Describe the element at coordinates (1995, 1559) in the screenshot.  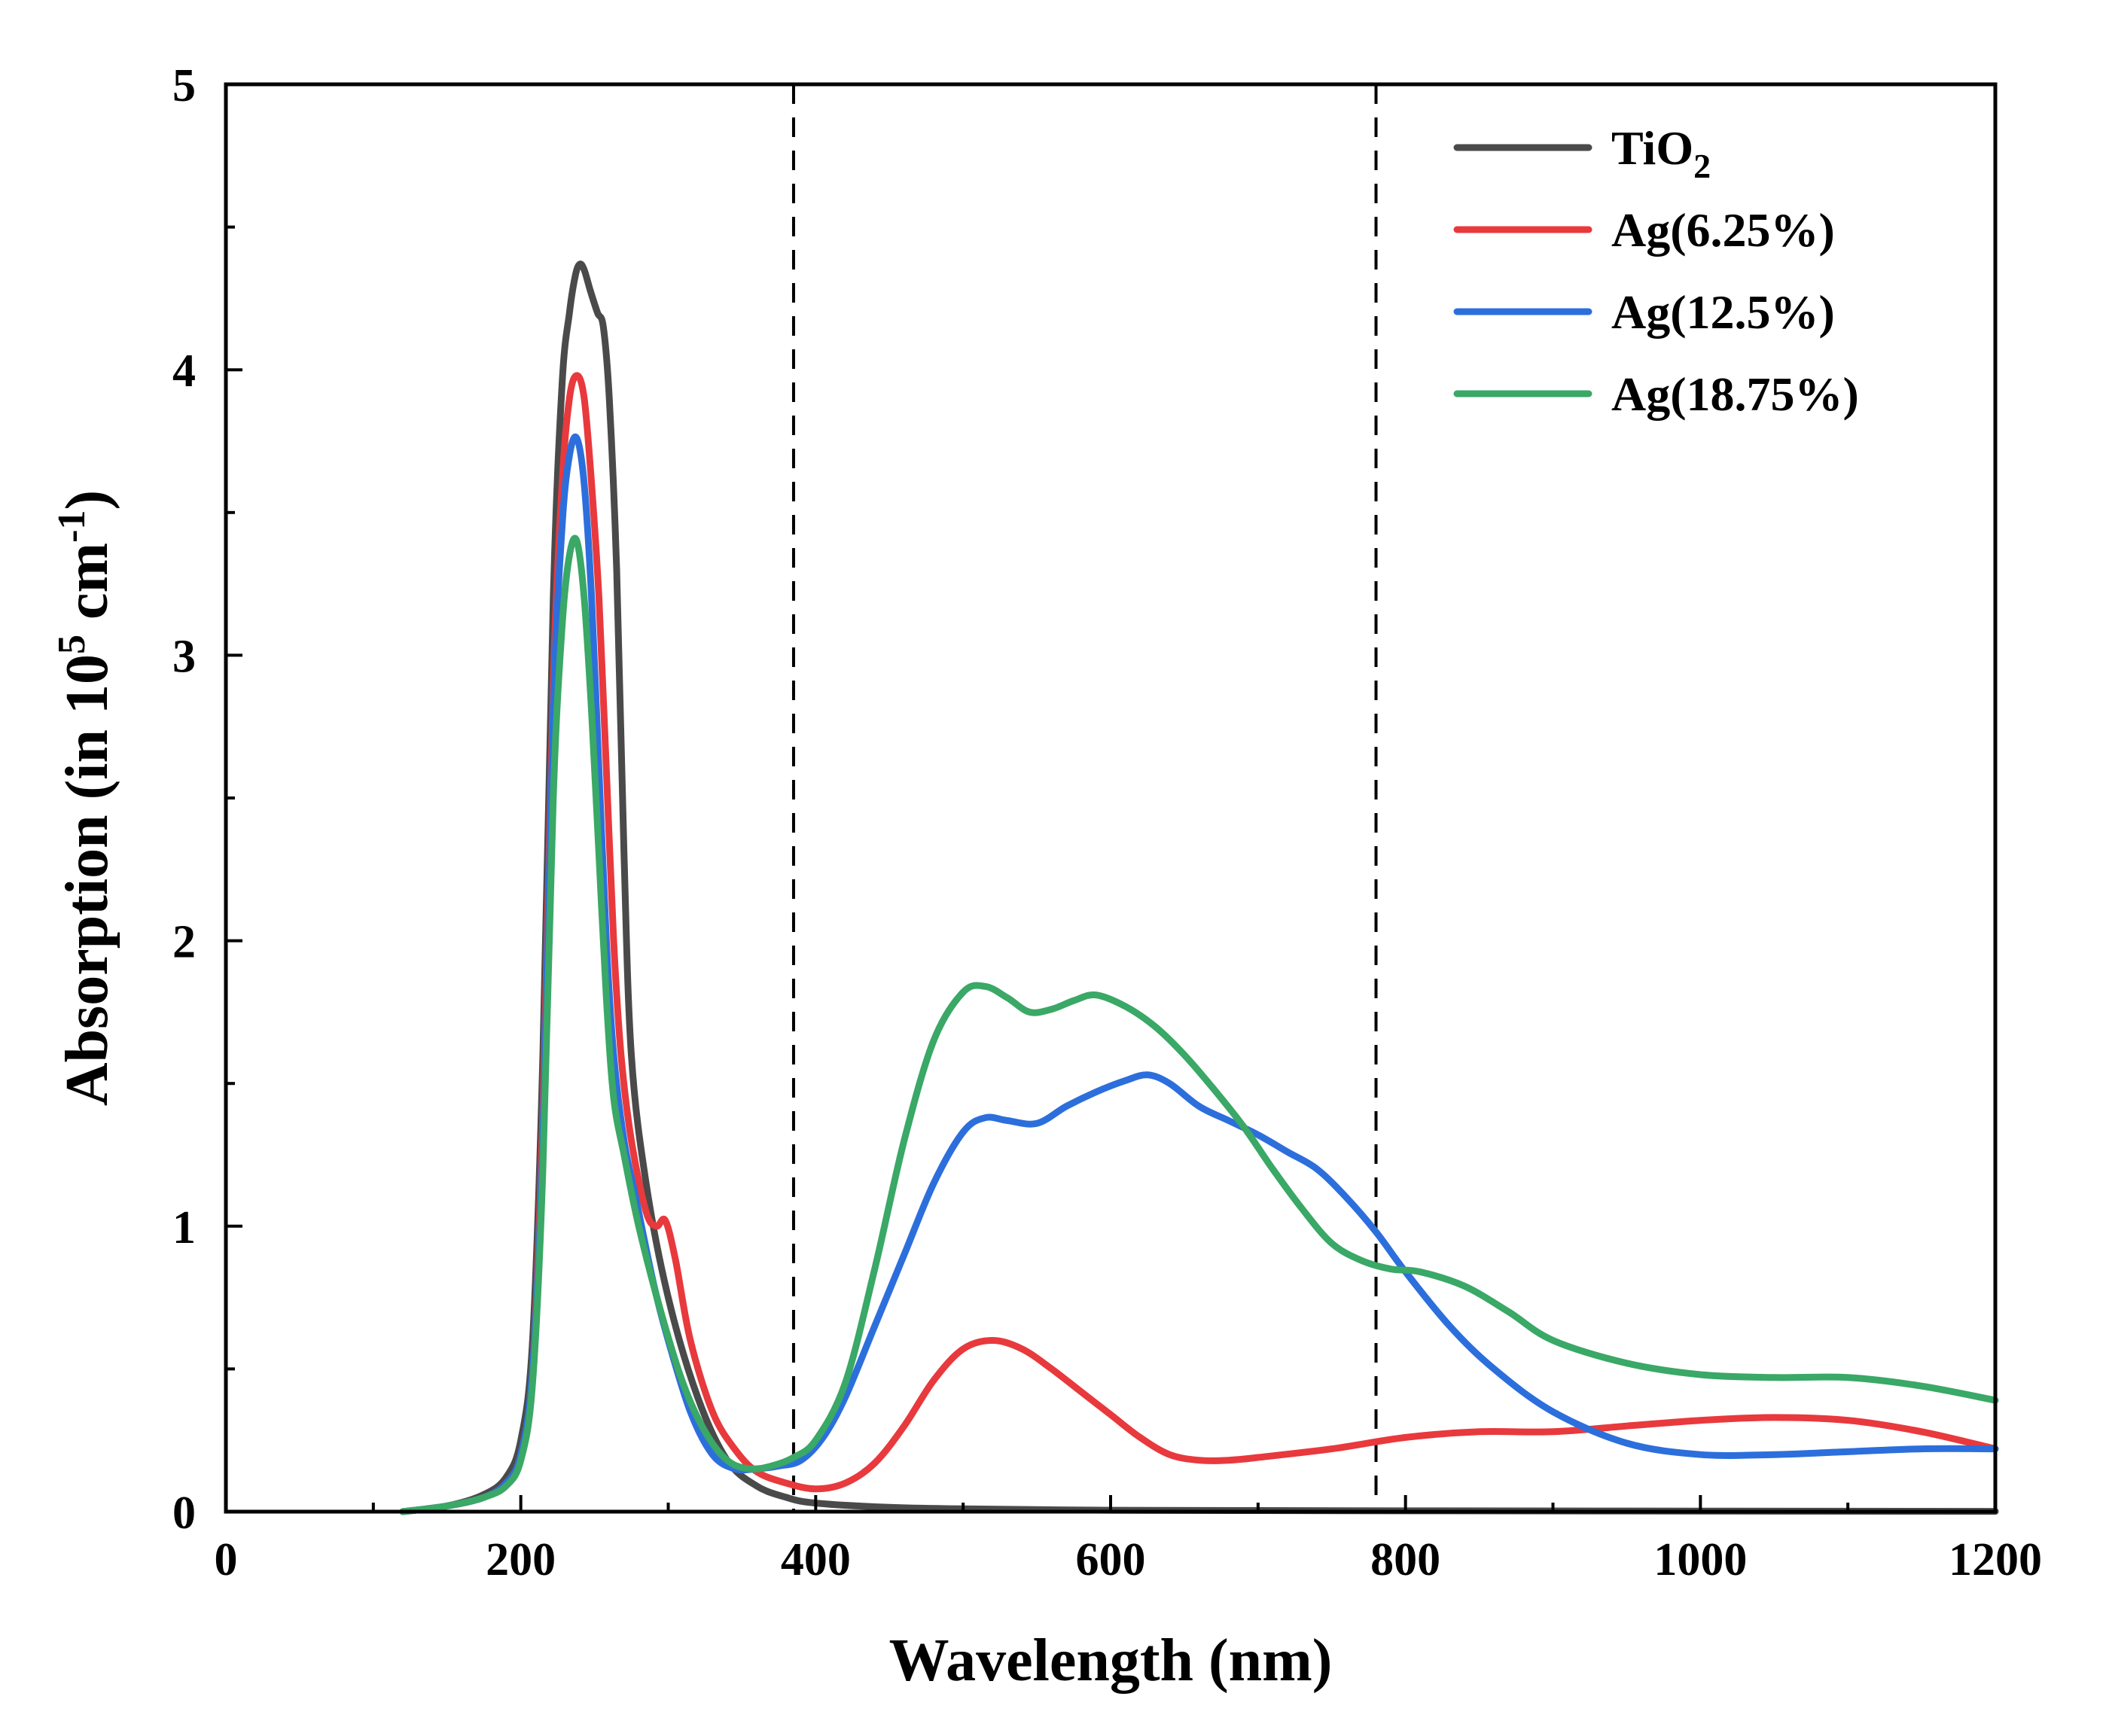
I see `x-tick-label: 1200` at that location.